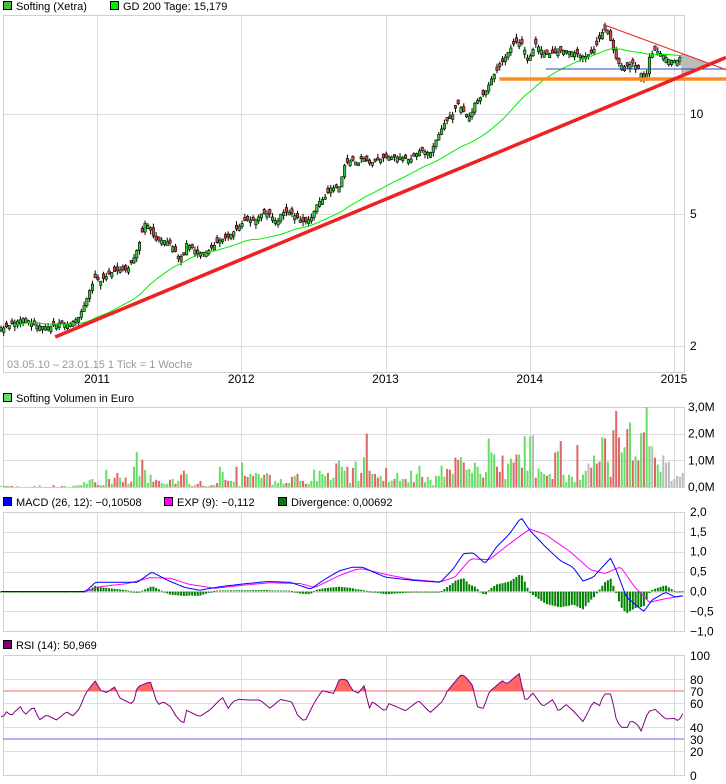  I want to click on macd-tick-label: −1,0, so click(702, 631).